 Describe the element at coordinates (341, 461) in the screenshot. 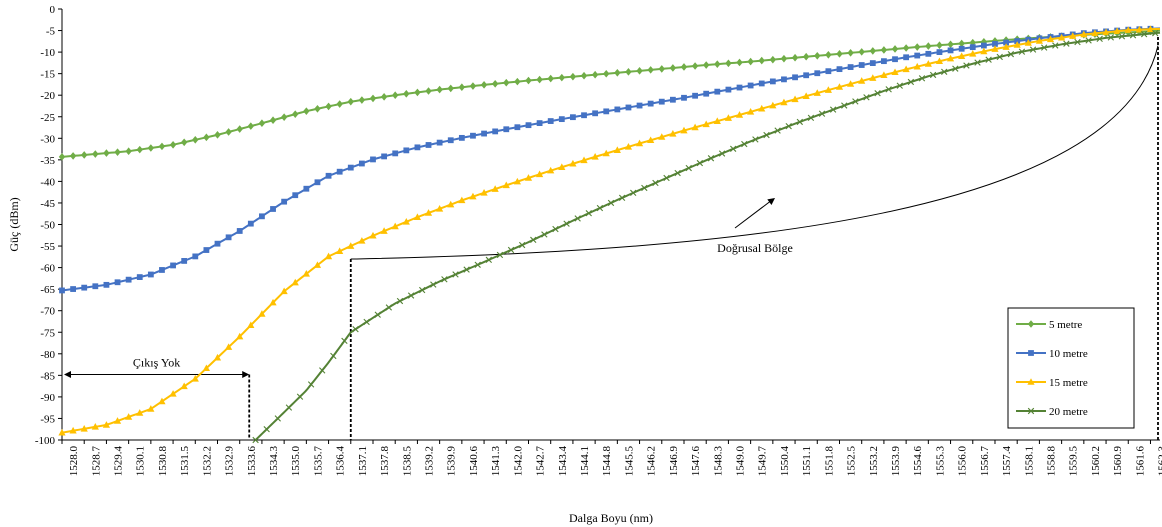

I see `x-tick-label: 1536.4` at that location.